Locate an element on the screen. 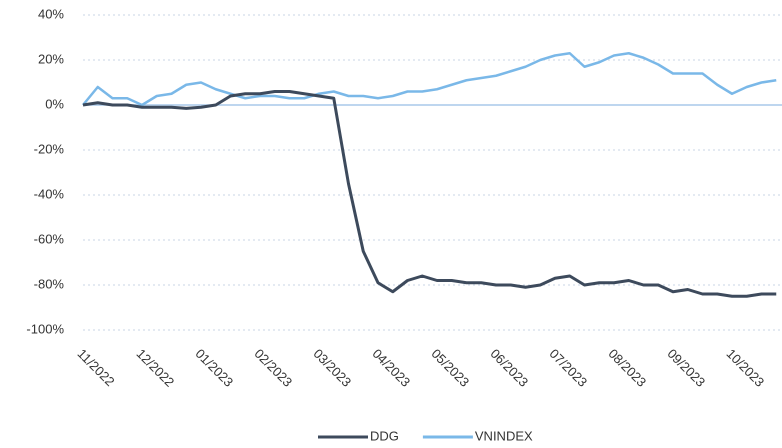  x-tick-label: 05/2023 is located at coordinates (450, 368).